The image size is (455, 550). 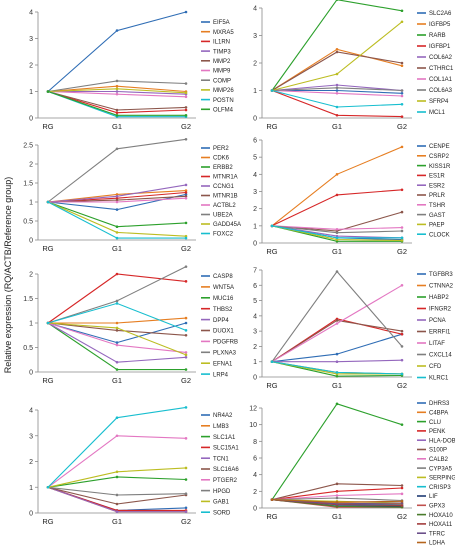 What do you see at coordinates (117, 504) in the screenshot?
I see `data-point-slc16a6` at bounding box center [117, 504].